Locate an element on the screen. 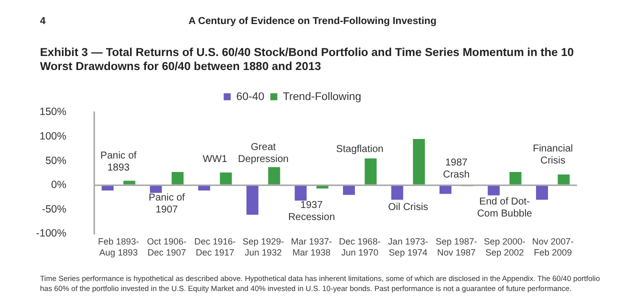  y-tick-label: 50% is located at coordinates (55, 160).